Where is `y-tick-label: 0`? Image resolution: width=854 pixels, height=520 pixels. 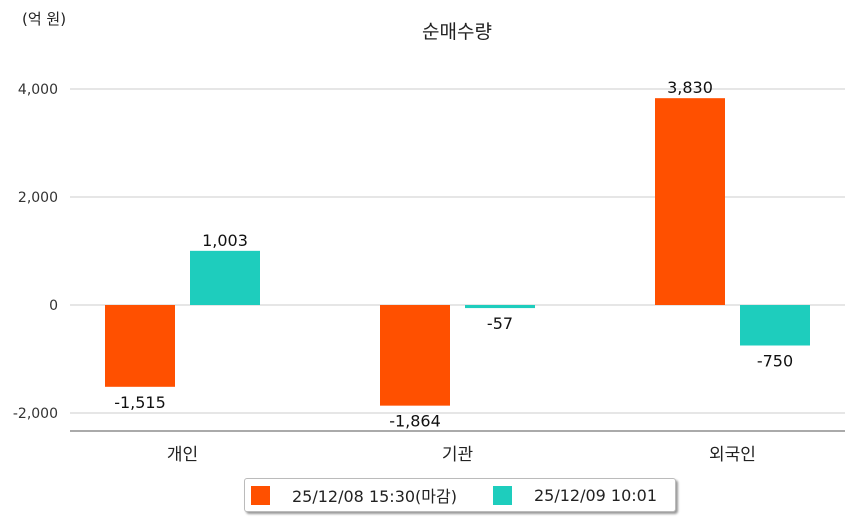 y-tick-label: 0 is located at coordinates (53, 306).